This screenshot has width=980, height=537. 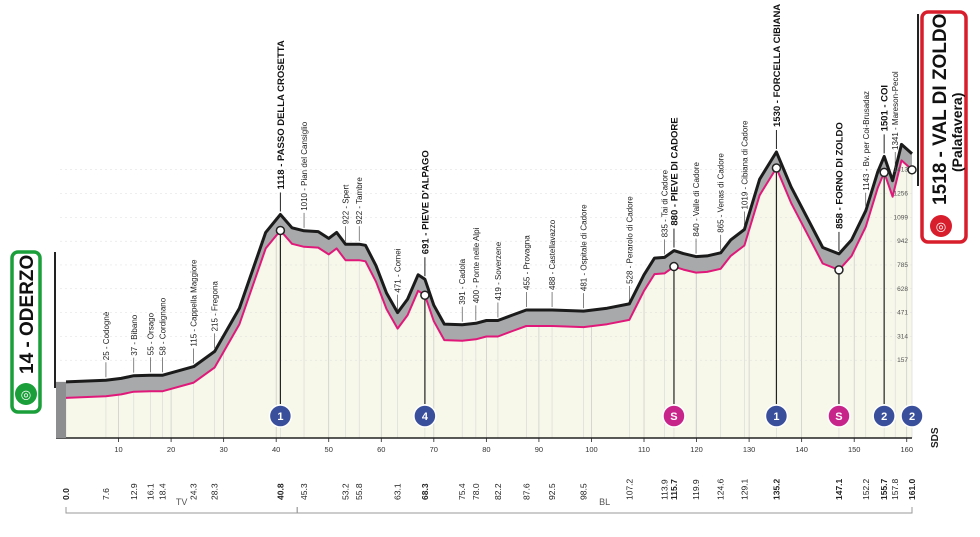 What do you see at coordinates (106, 494) in the screenshot?
I see `km-point-label: 7.6` at bounding box center [106, 494].